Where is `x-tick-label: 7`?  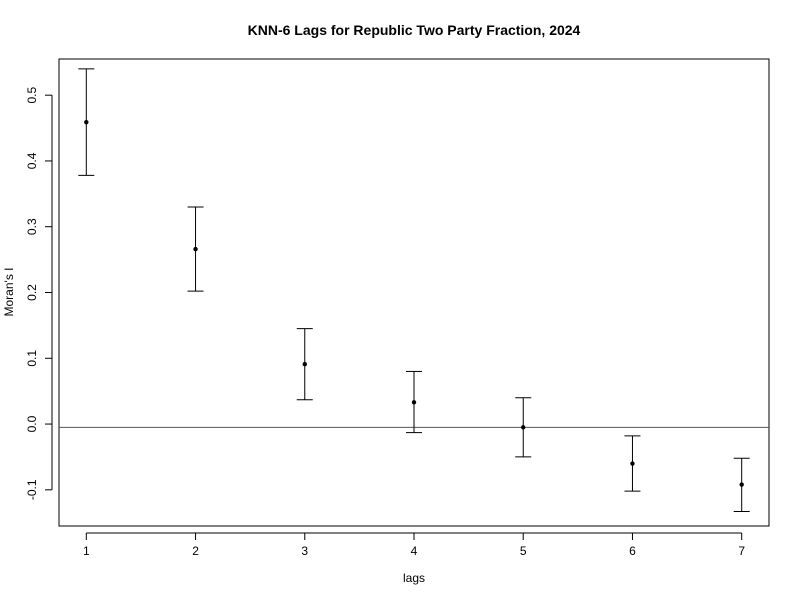 x-tick-label: 7 is located at coordinates (741, 551).